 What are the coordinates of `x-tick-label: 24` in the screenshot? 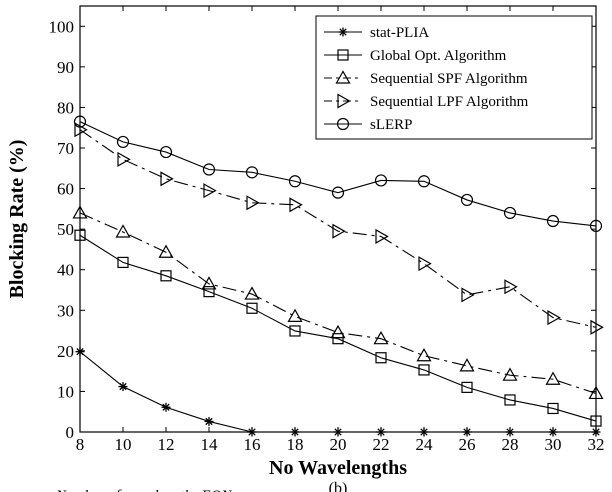 It's located at (425, 444).